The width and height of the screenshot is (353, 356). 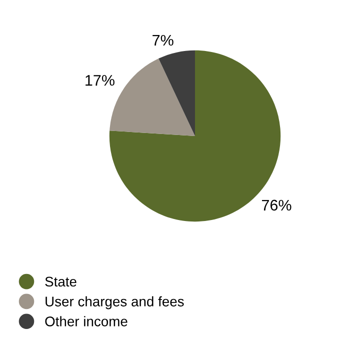 I want to click on legend-label: State, so click(x=60, y=281).